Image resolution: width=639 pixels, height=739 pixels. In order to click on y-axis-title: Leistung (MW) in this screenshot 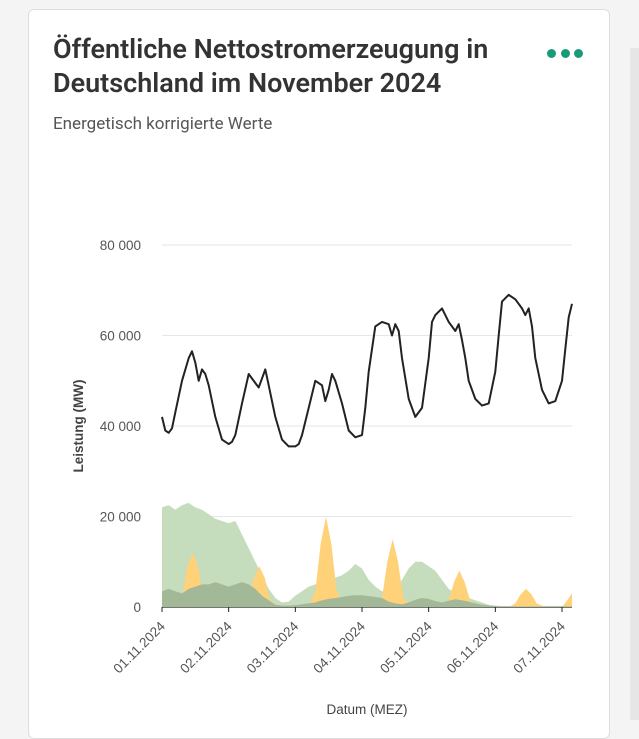, I will do `click(78, 426)`.